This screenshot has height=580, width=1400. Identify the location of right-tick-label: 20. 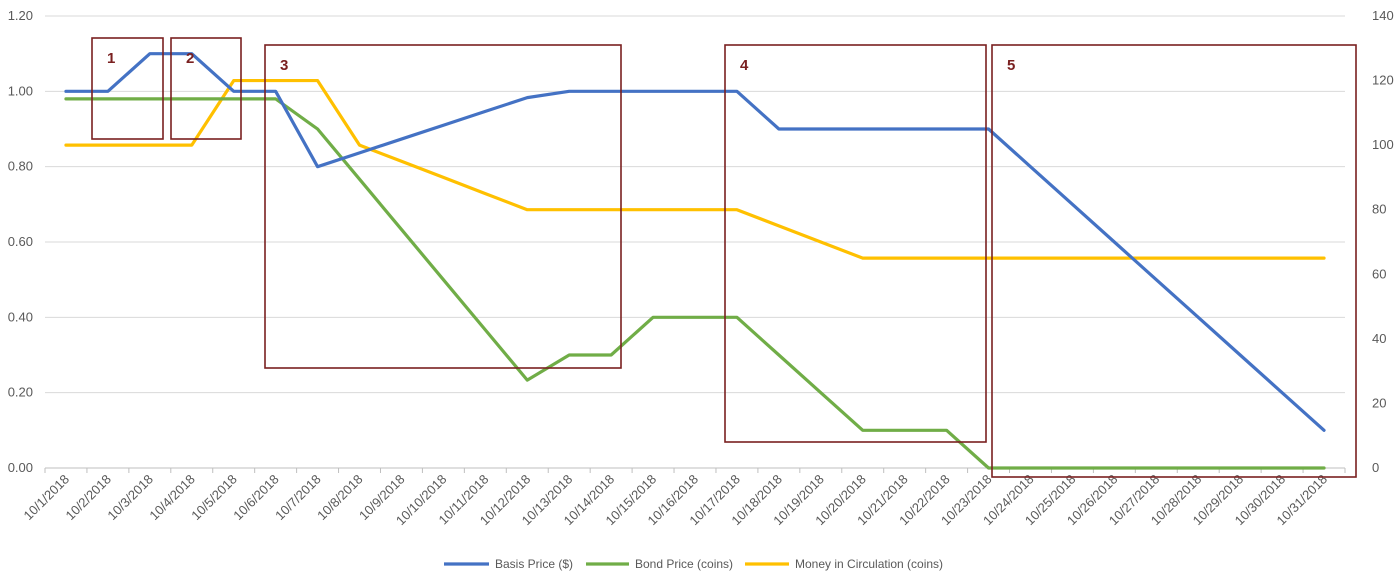
(1379, 402).